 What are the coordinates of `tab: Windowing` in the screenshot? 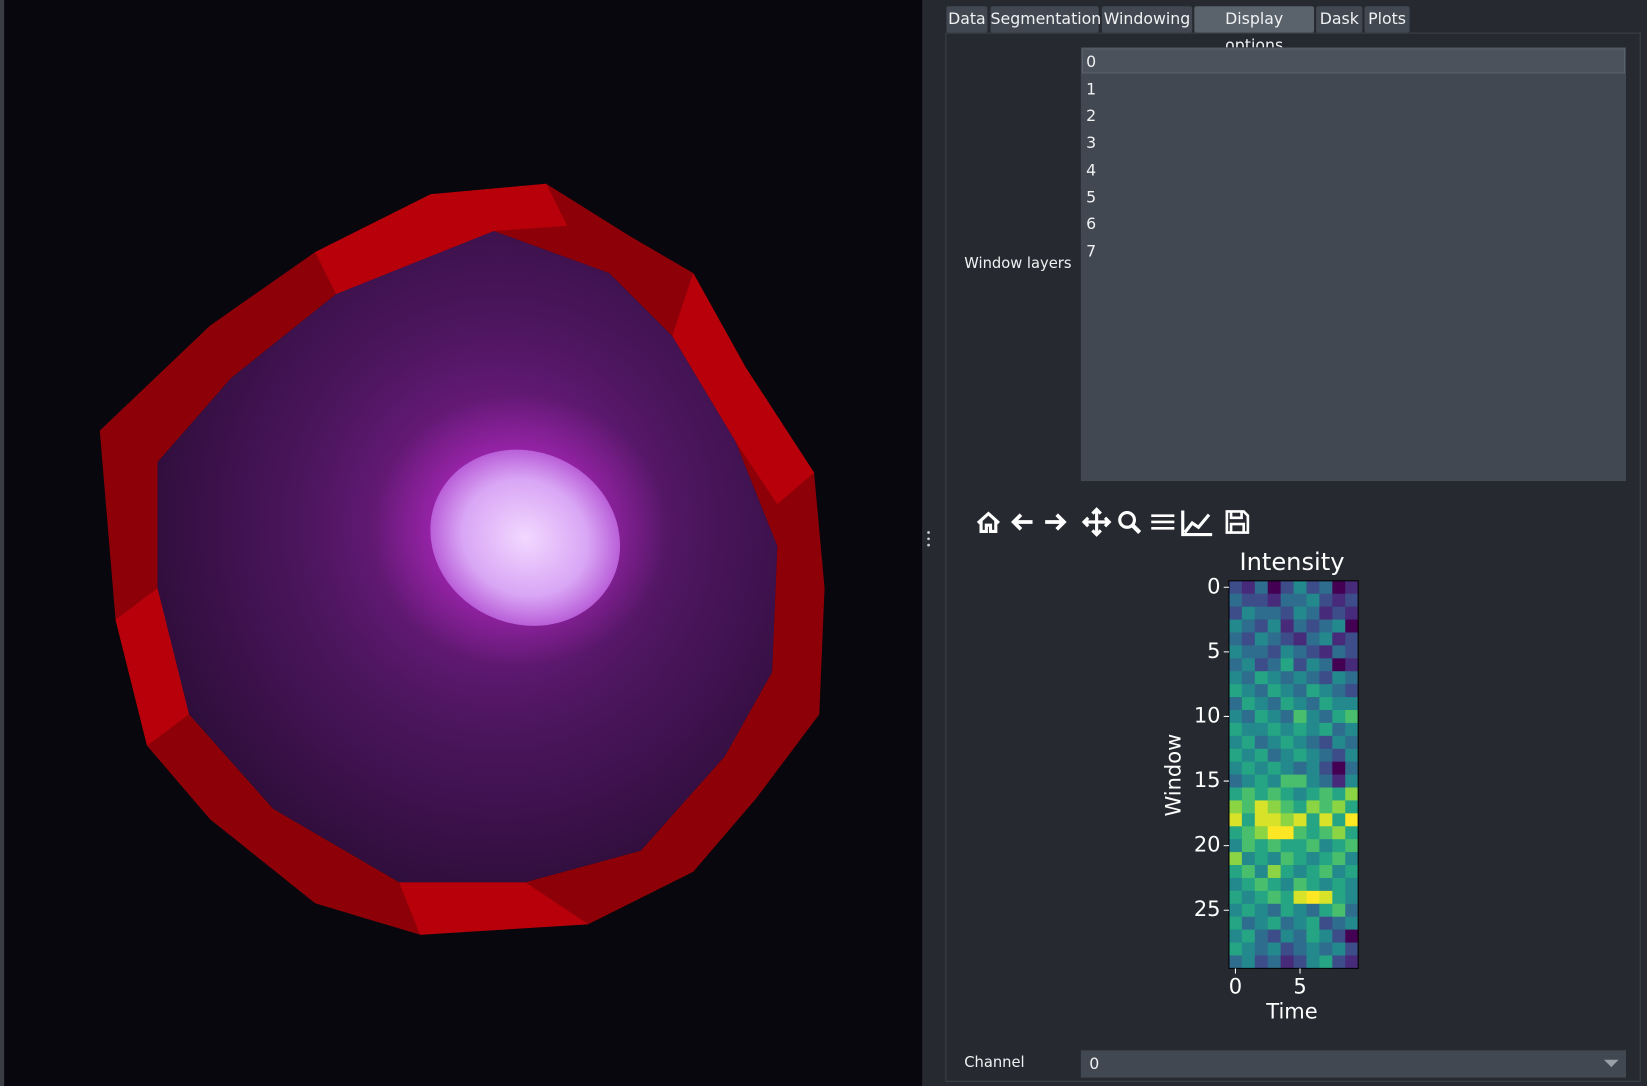 It's located at (1147, 19).